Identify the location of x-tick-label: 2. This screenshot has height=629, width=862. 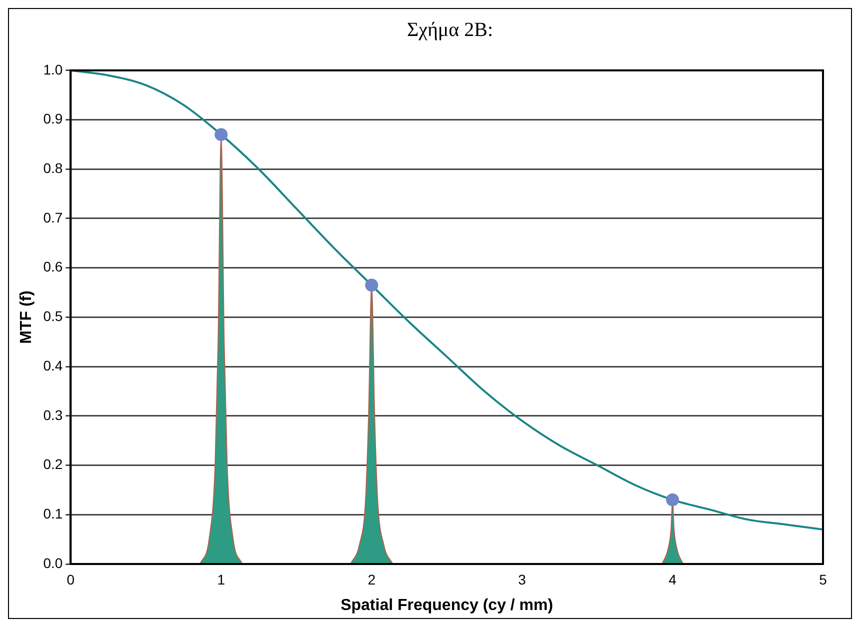
(372, 579).